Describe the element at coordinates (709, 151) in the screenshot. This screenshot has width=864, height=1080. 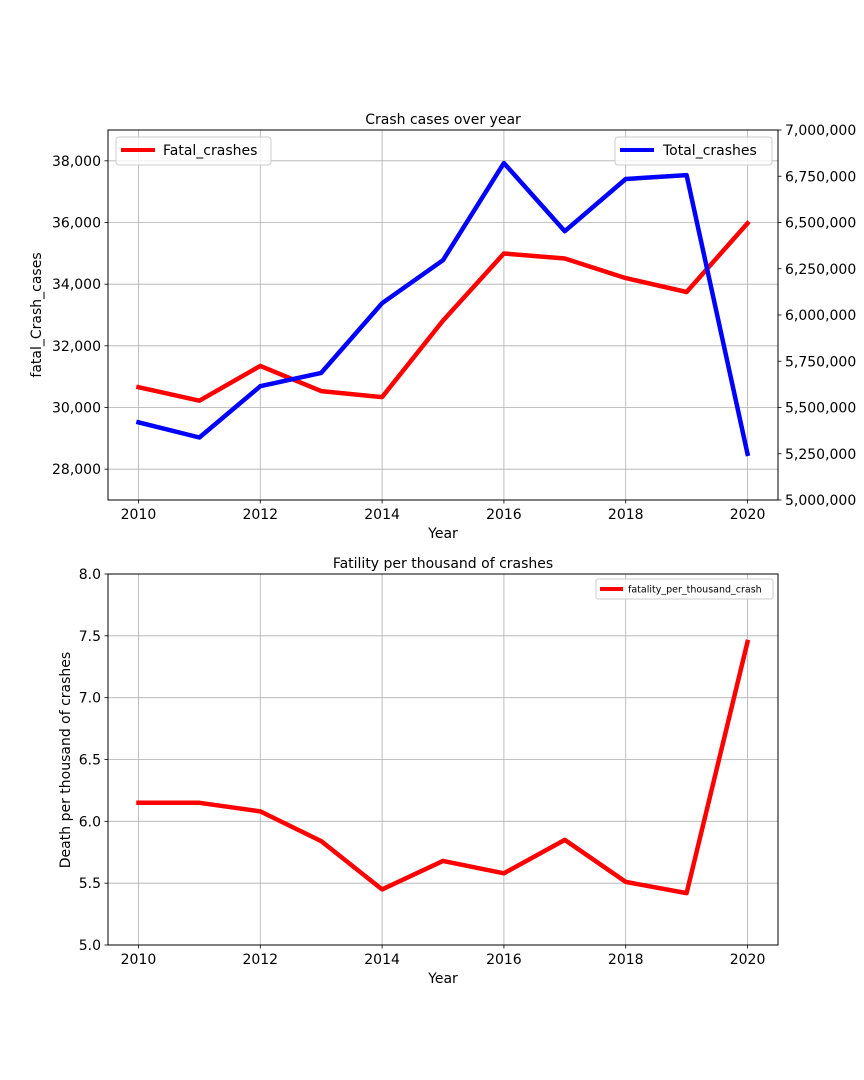
I see `legend-label: Total_crashes` at that location.